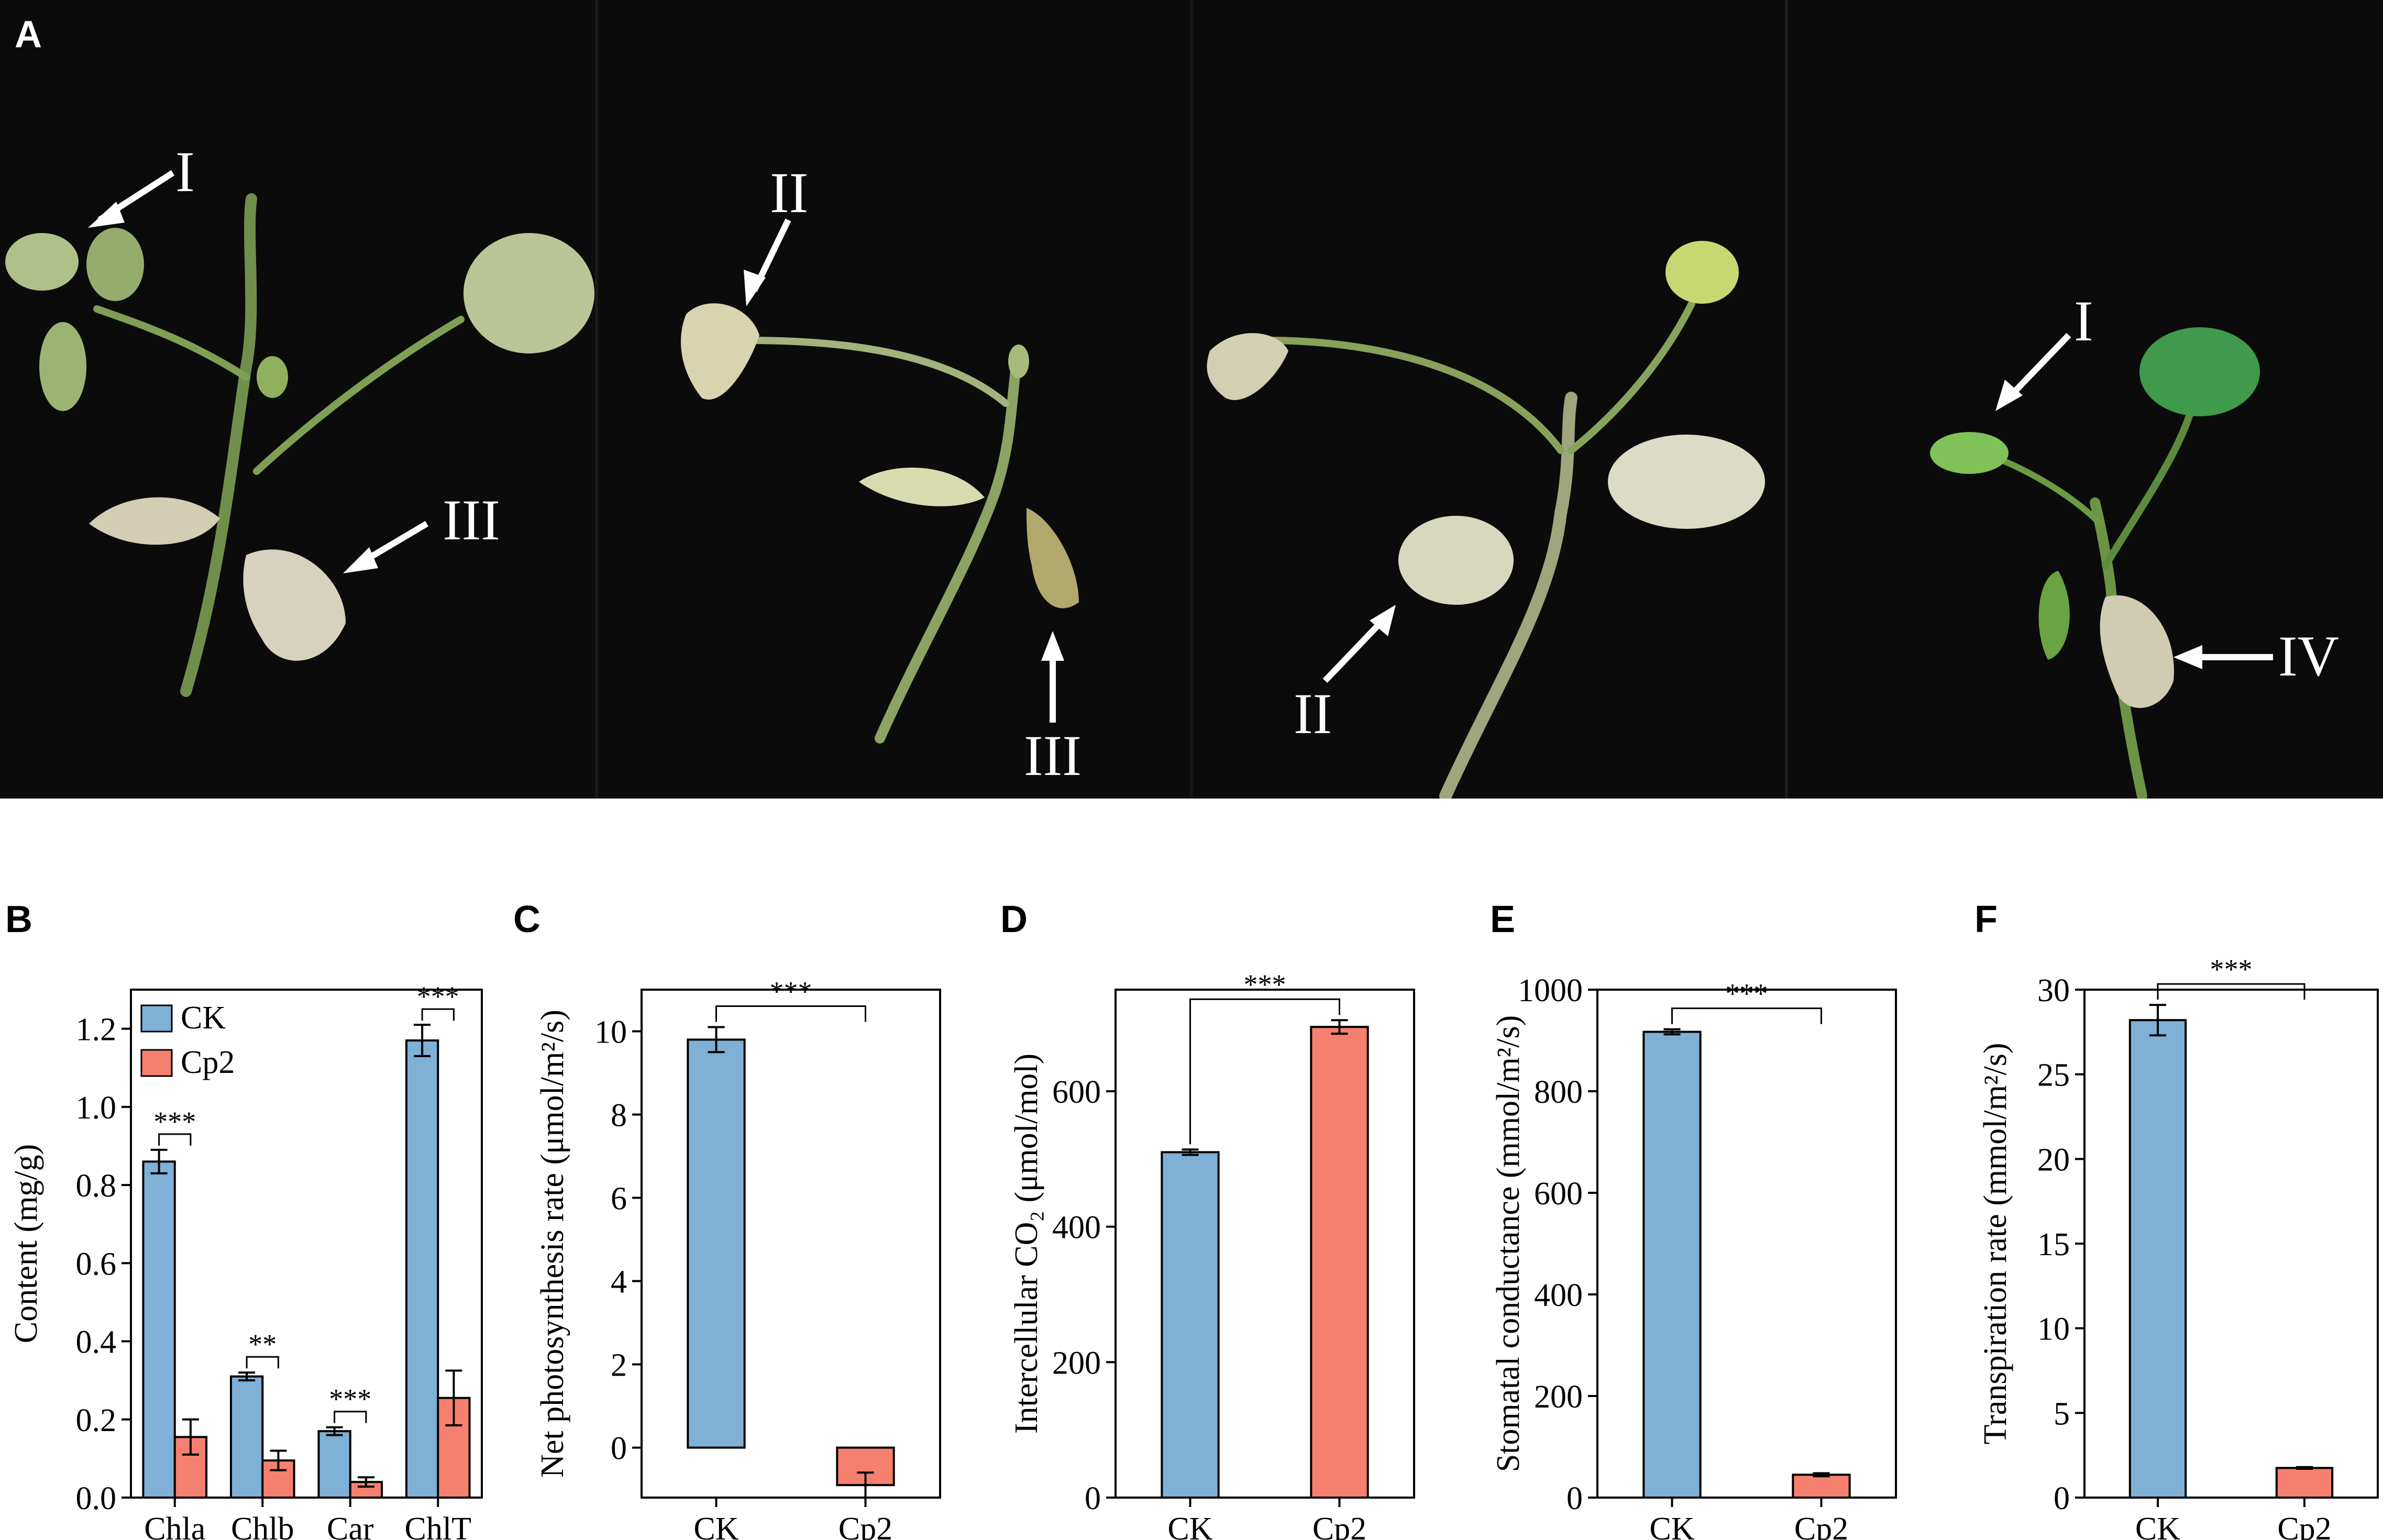 Image resolution: width=2383 pixels, height=1540 pixels. I want to click on seedling-2-leaf-top, so click(720, 351).